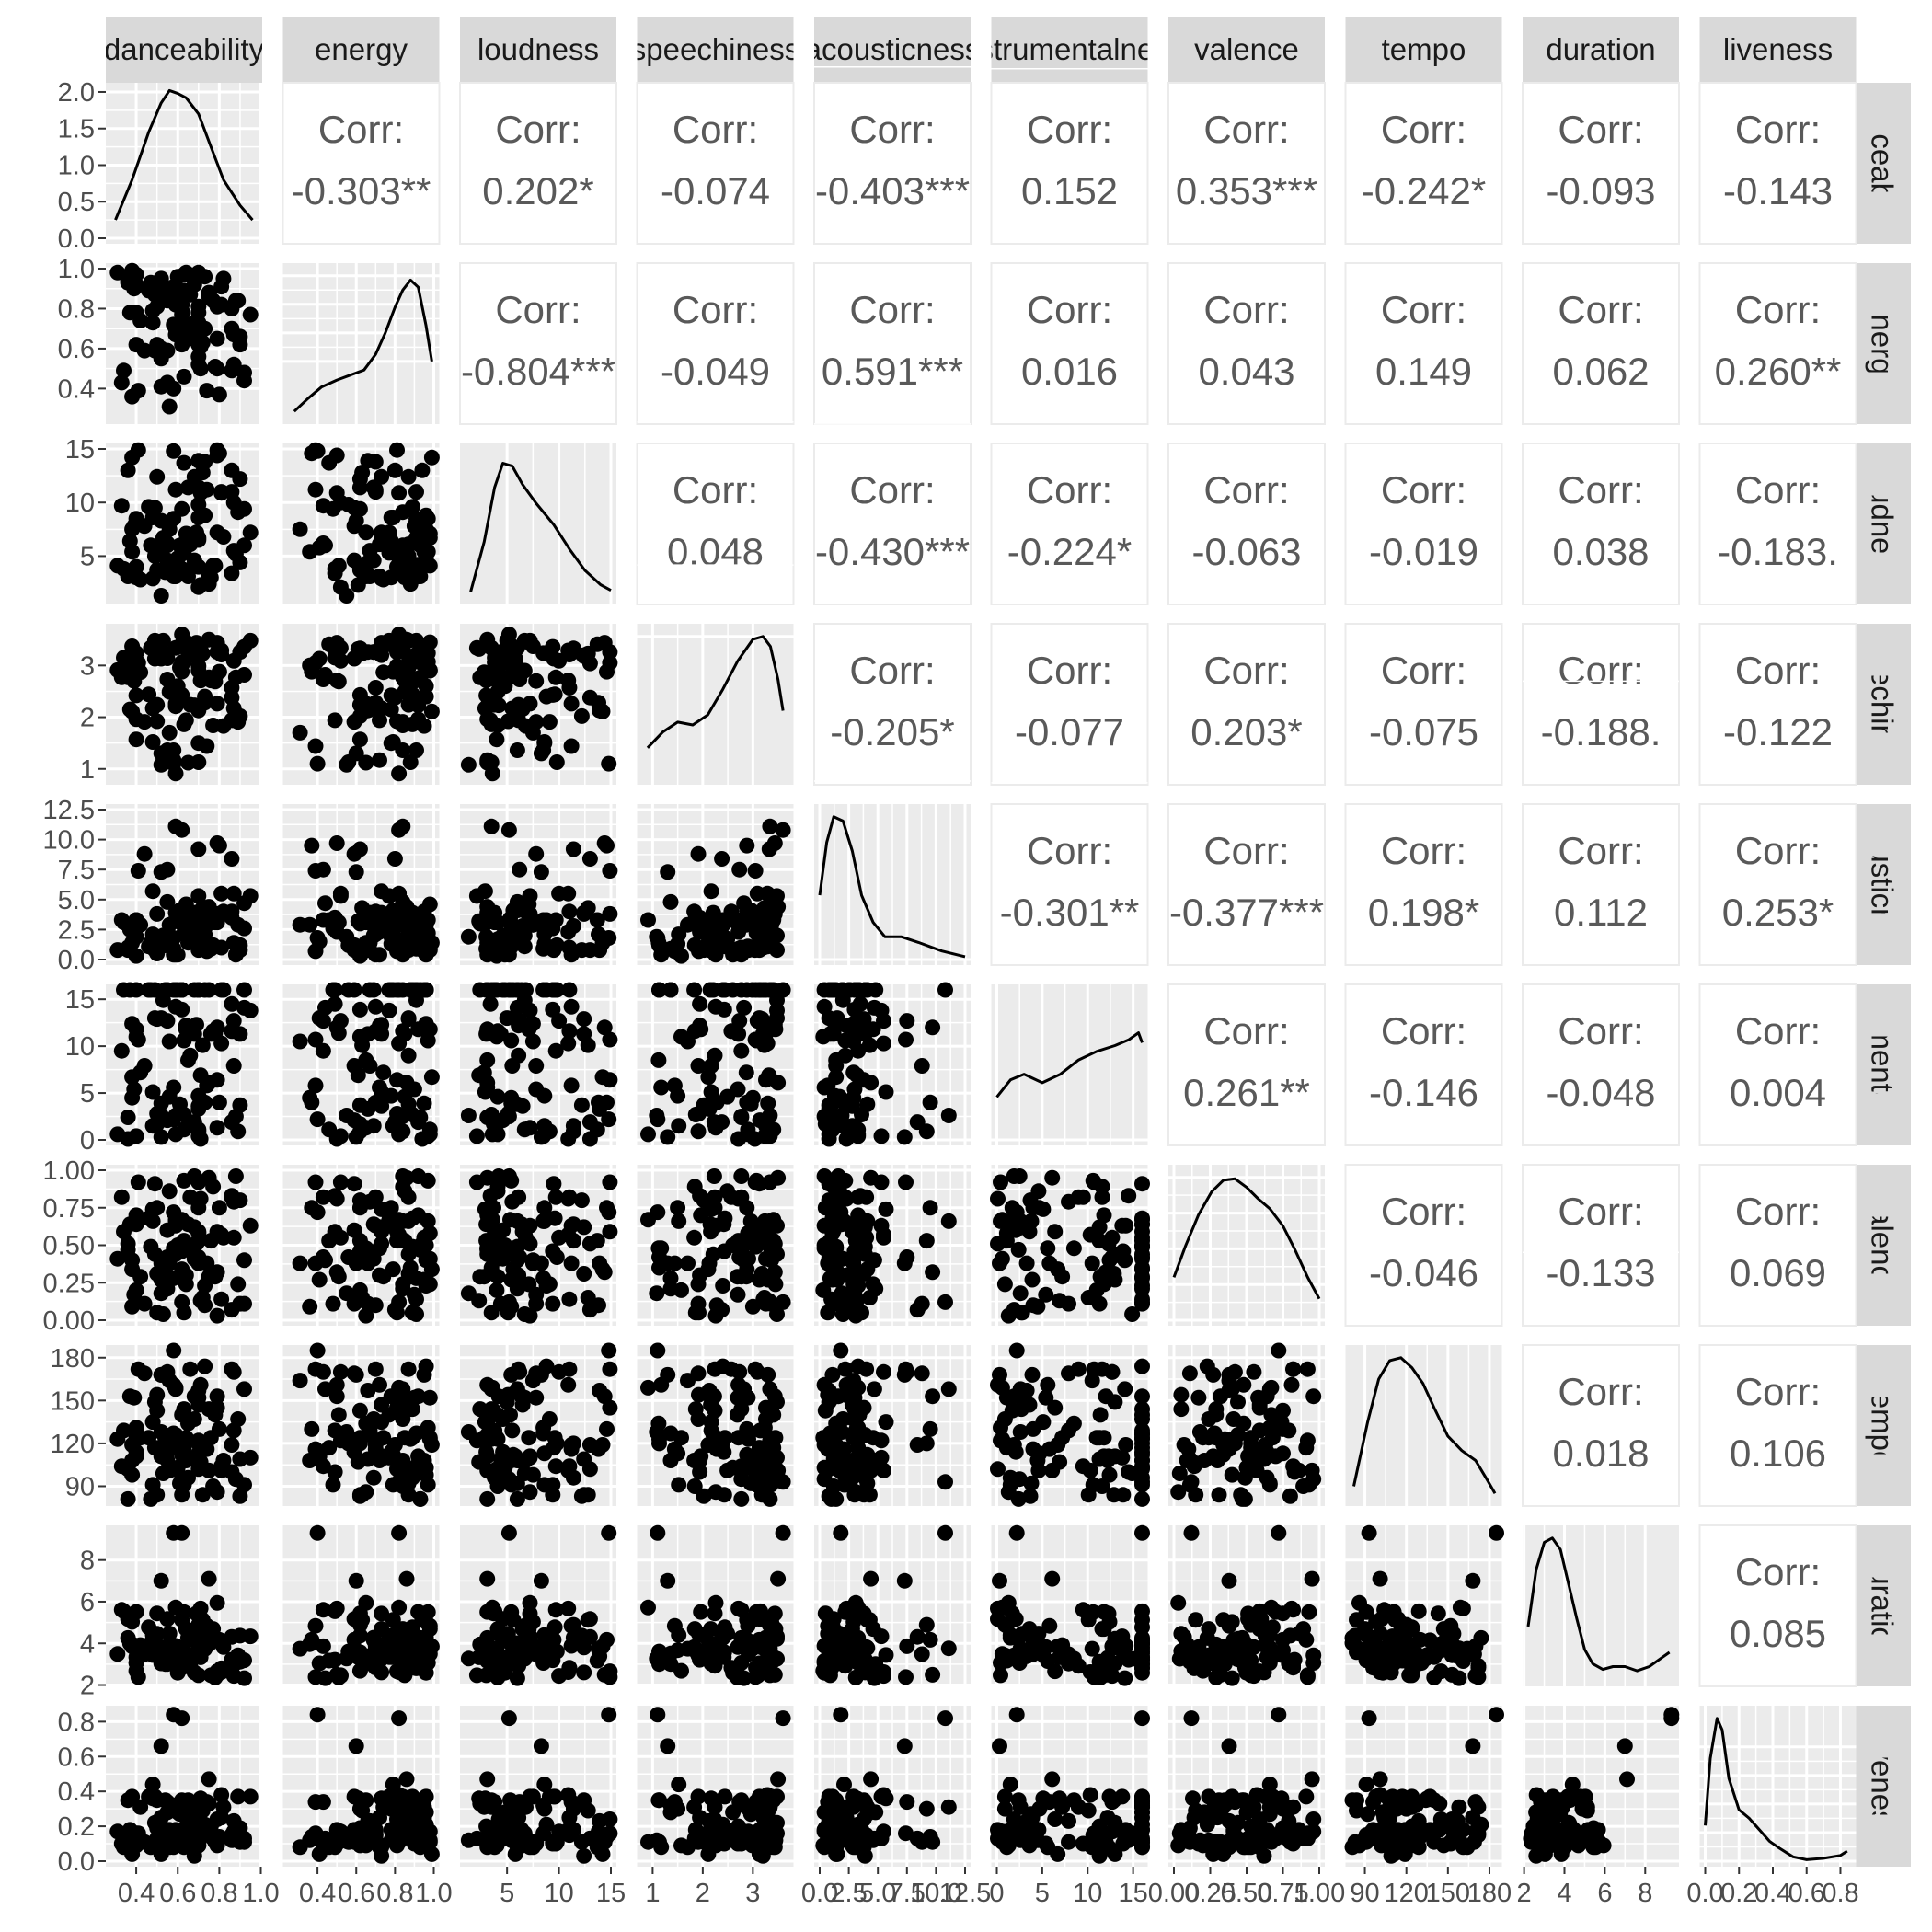 Image resolution: width=1932 pixels, height=1932 pixels. What do you see at coordinates (1777, 884) in the screenshot?
I see `panel-acousticness-liveness: Corr:0.253*` at bounding box center [1777, 884].